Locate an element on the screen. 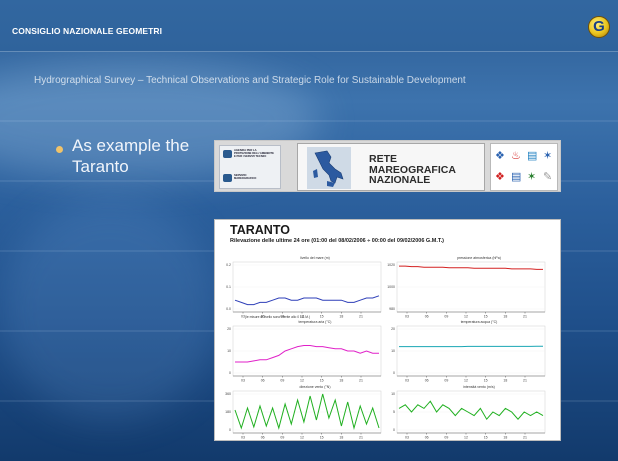  temperature-icon: ✶ is located at coordinates (532, 177).